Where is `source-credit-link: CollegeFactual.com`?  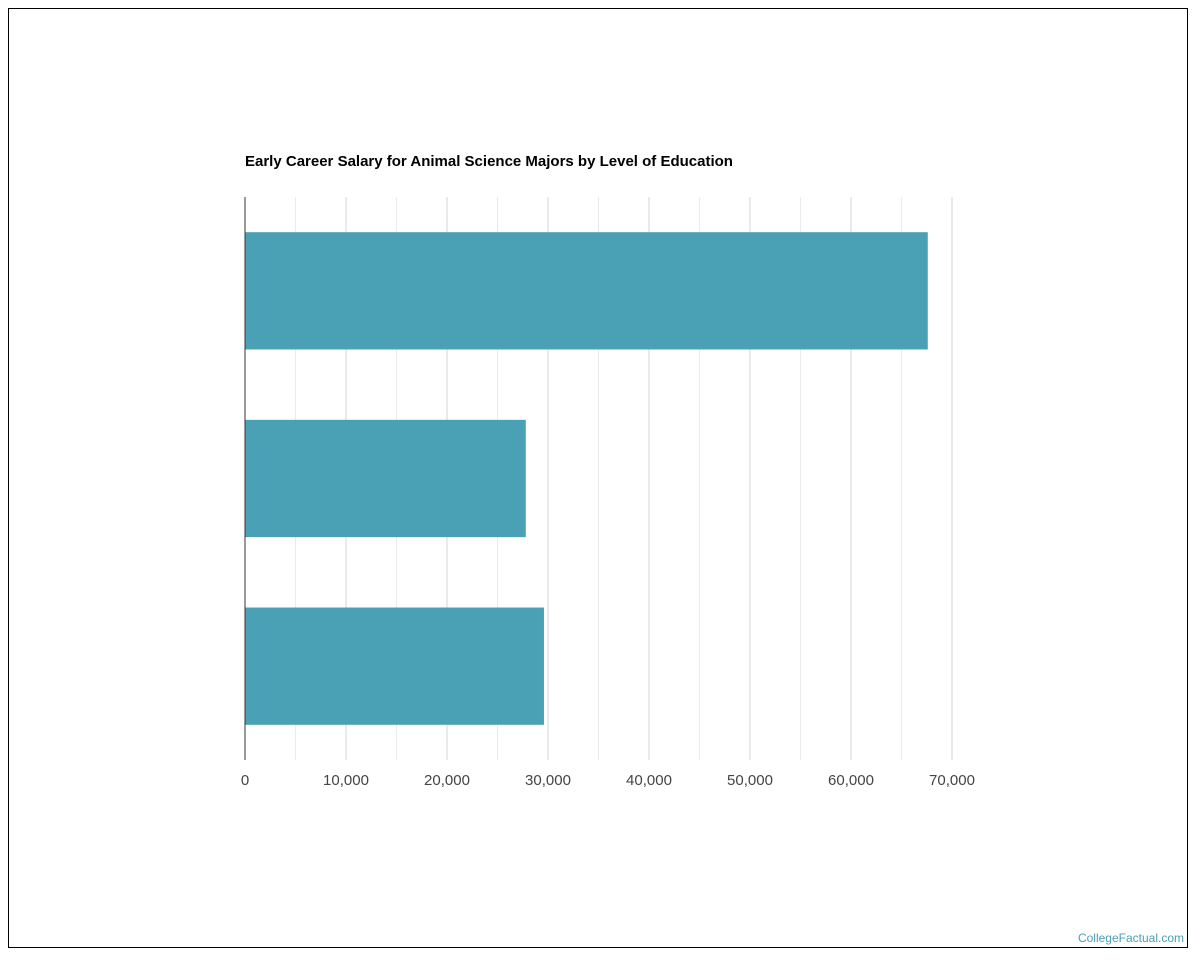 source-credit-link: CollegeFactual.com is located at coordinates (1130, 938).